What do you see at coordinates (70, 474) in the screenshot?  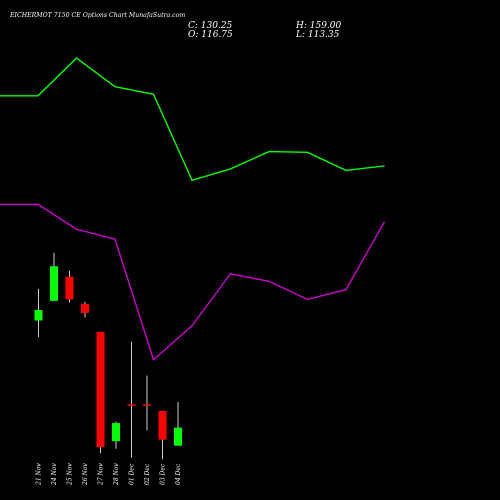 I see `x-tick-label: 25 Nov` at bounding box center [70, 474].